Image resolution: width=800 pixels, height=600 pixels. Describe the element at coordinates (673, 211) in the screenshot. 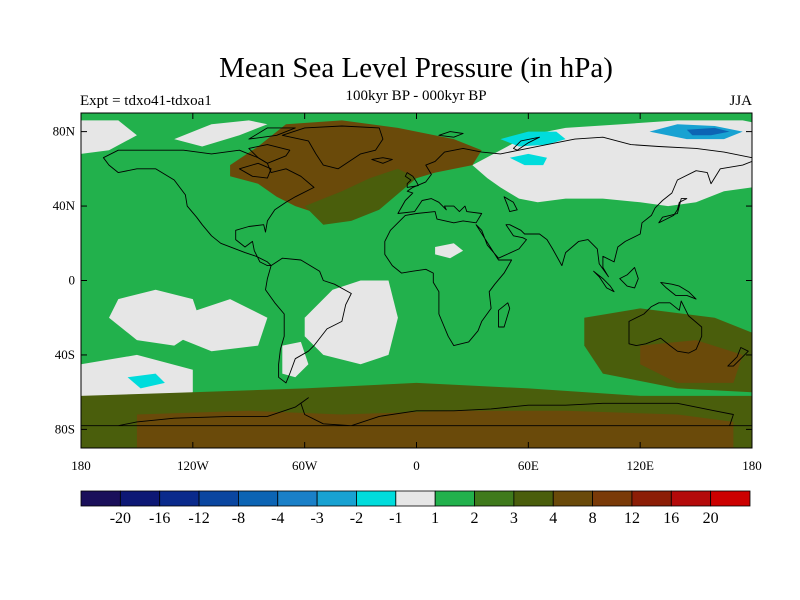

I see `coastline-japan` at that location.